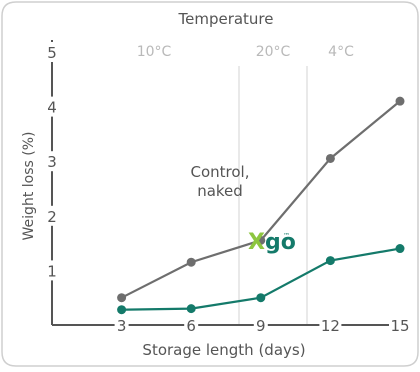 The width and height of the screenshot is (420, 372). I want to click on x-tick-label: 15, so click(399, 326).